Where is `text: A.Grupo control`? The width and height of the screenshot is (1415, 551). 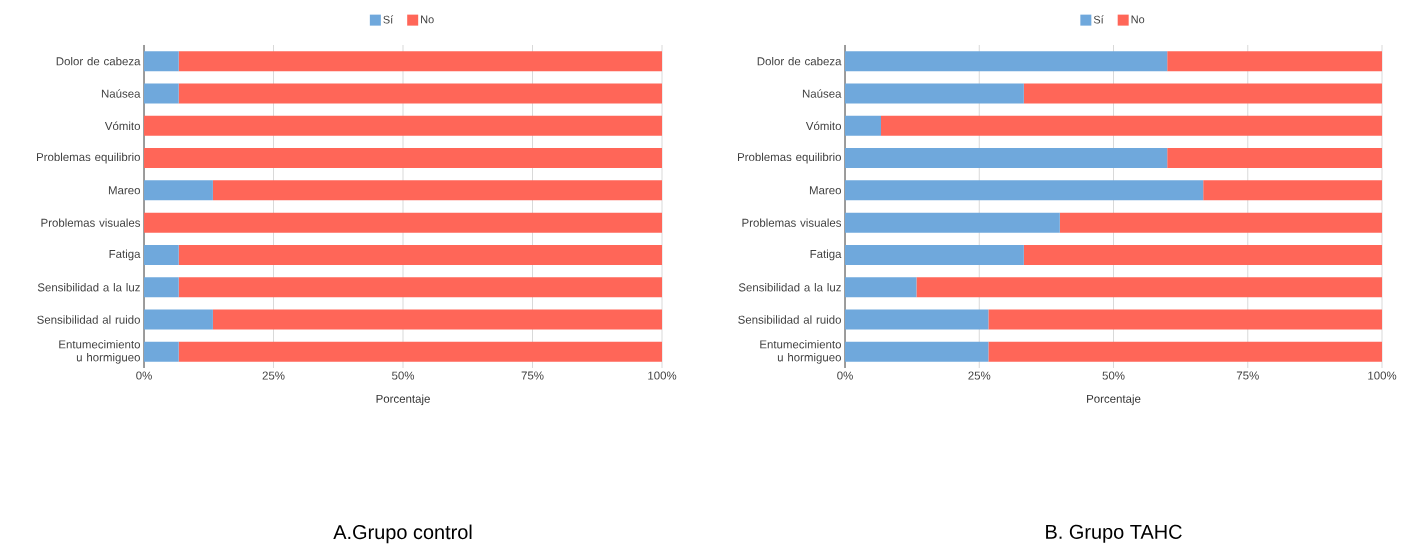
text: A.Grupo control is located at coordinates (402, 534).